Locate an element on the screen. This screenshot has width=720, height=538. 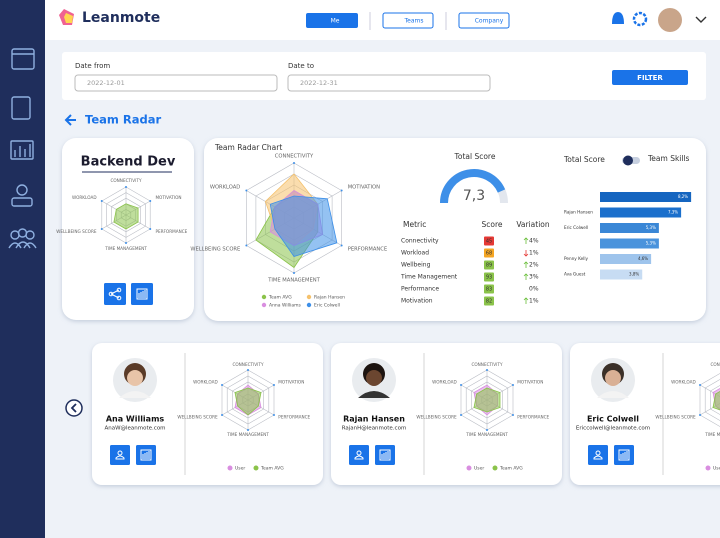
metric-name: Connectivity is located at coordinates (420, 241).